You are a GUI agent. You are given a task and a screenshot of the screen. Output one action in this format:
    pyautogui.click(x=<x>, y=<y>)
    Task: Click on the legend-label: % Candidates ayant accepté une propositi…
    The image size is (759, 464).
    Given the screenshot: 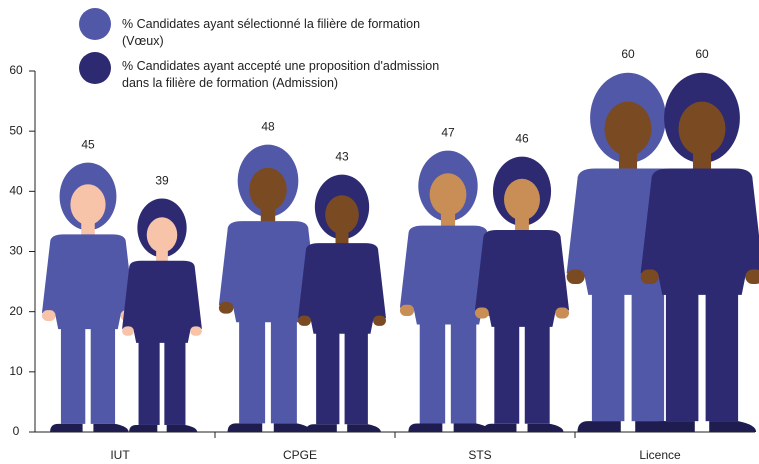 What is the action you would take?
    pyautogui.click(x=281, y=74)
    